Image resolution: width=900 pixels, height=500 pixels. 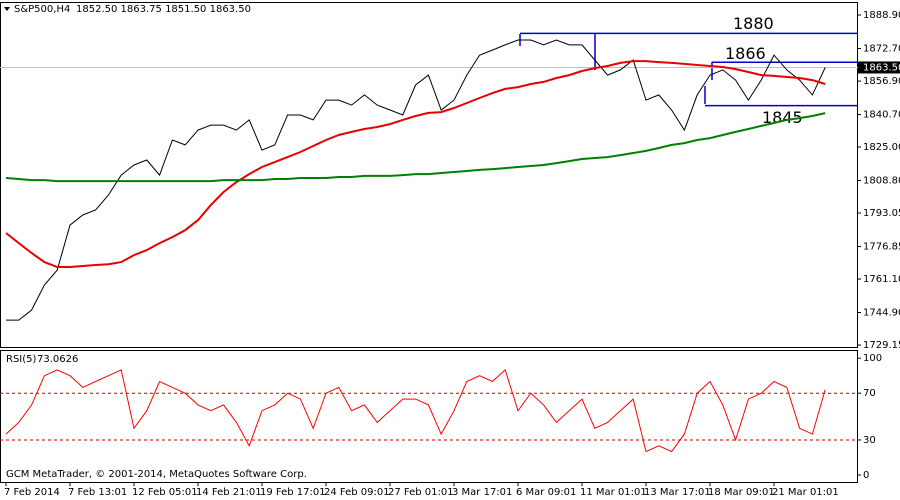 I want to click on symbol-title: S&P500,H4, so click(x=42, y=9).